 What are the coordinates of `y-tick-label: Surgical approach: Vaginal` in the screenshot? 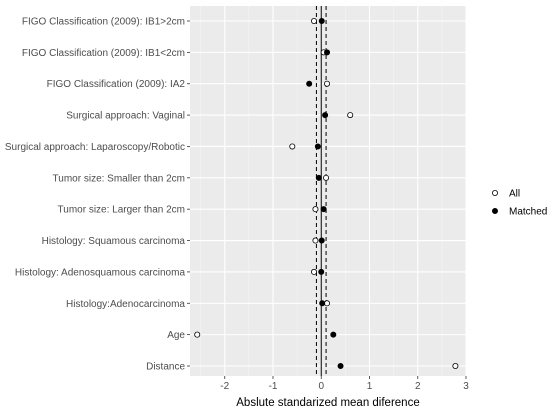 It's located at (125, 116).